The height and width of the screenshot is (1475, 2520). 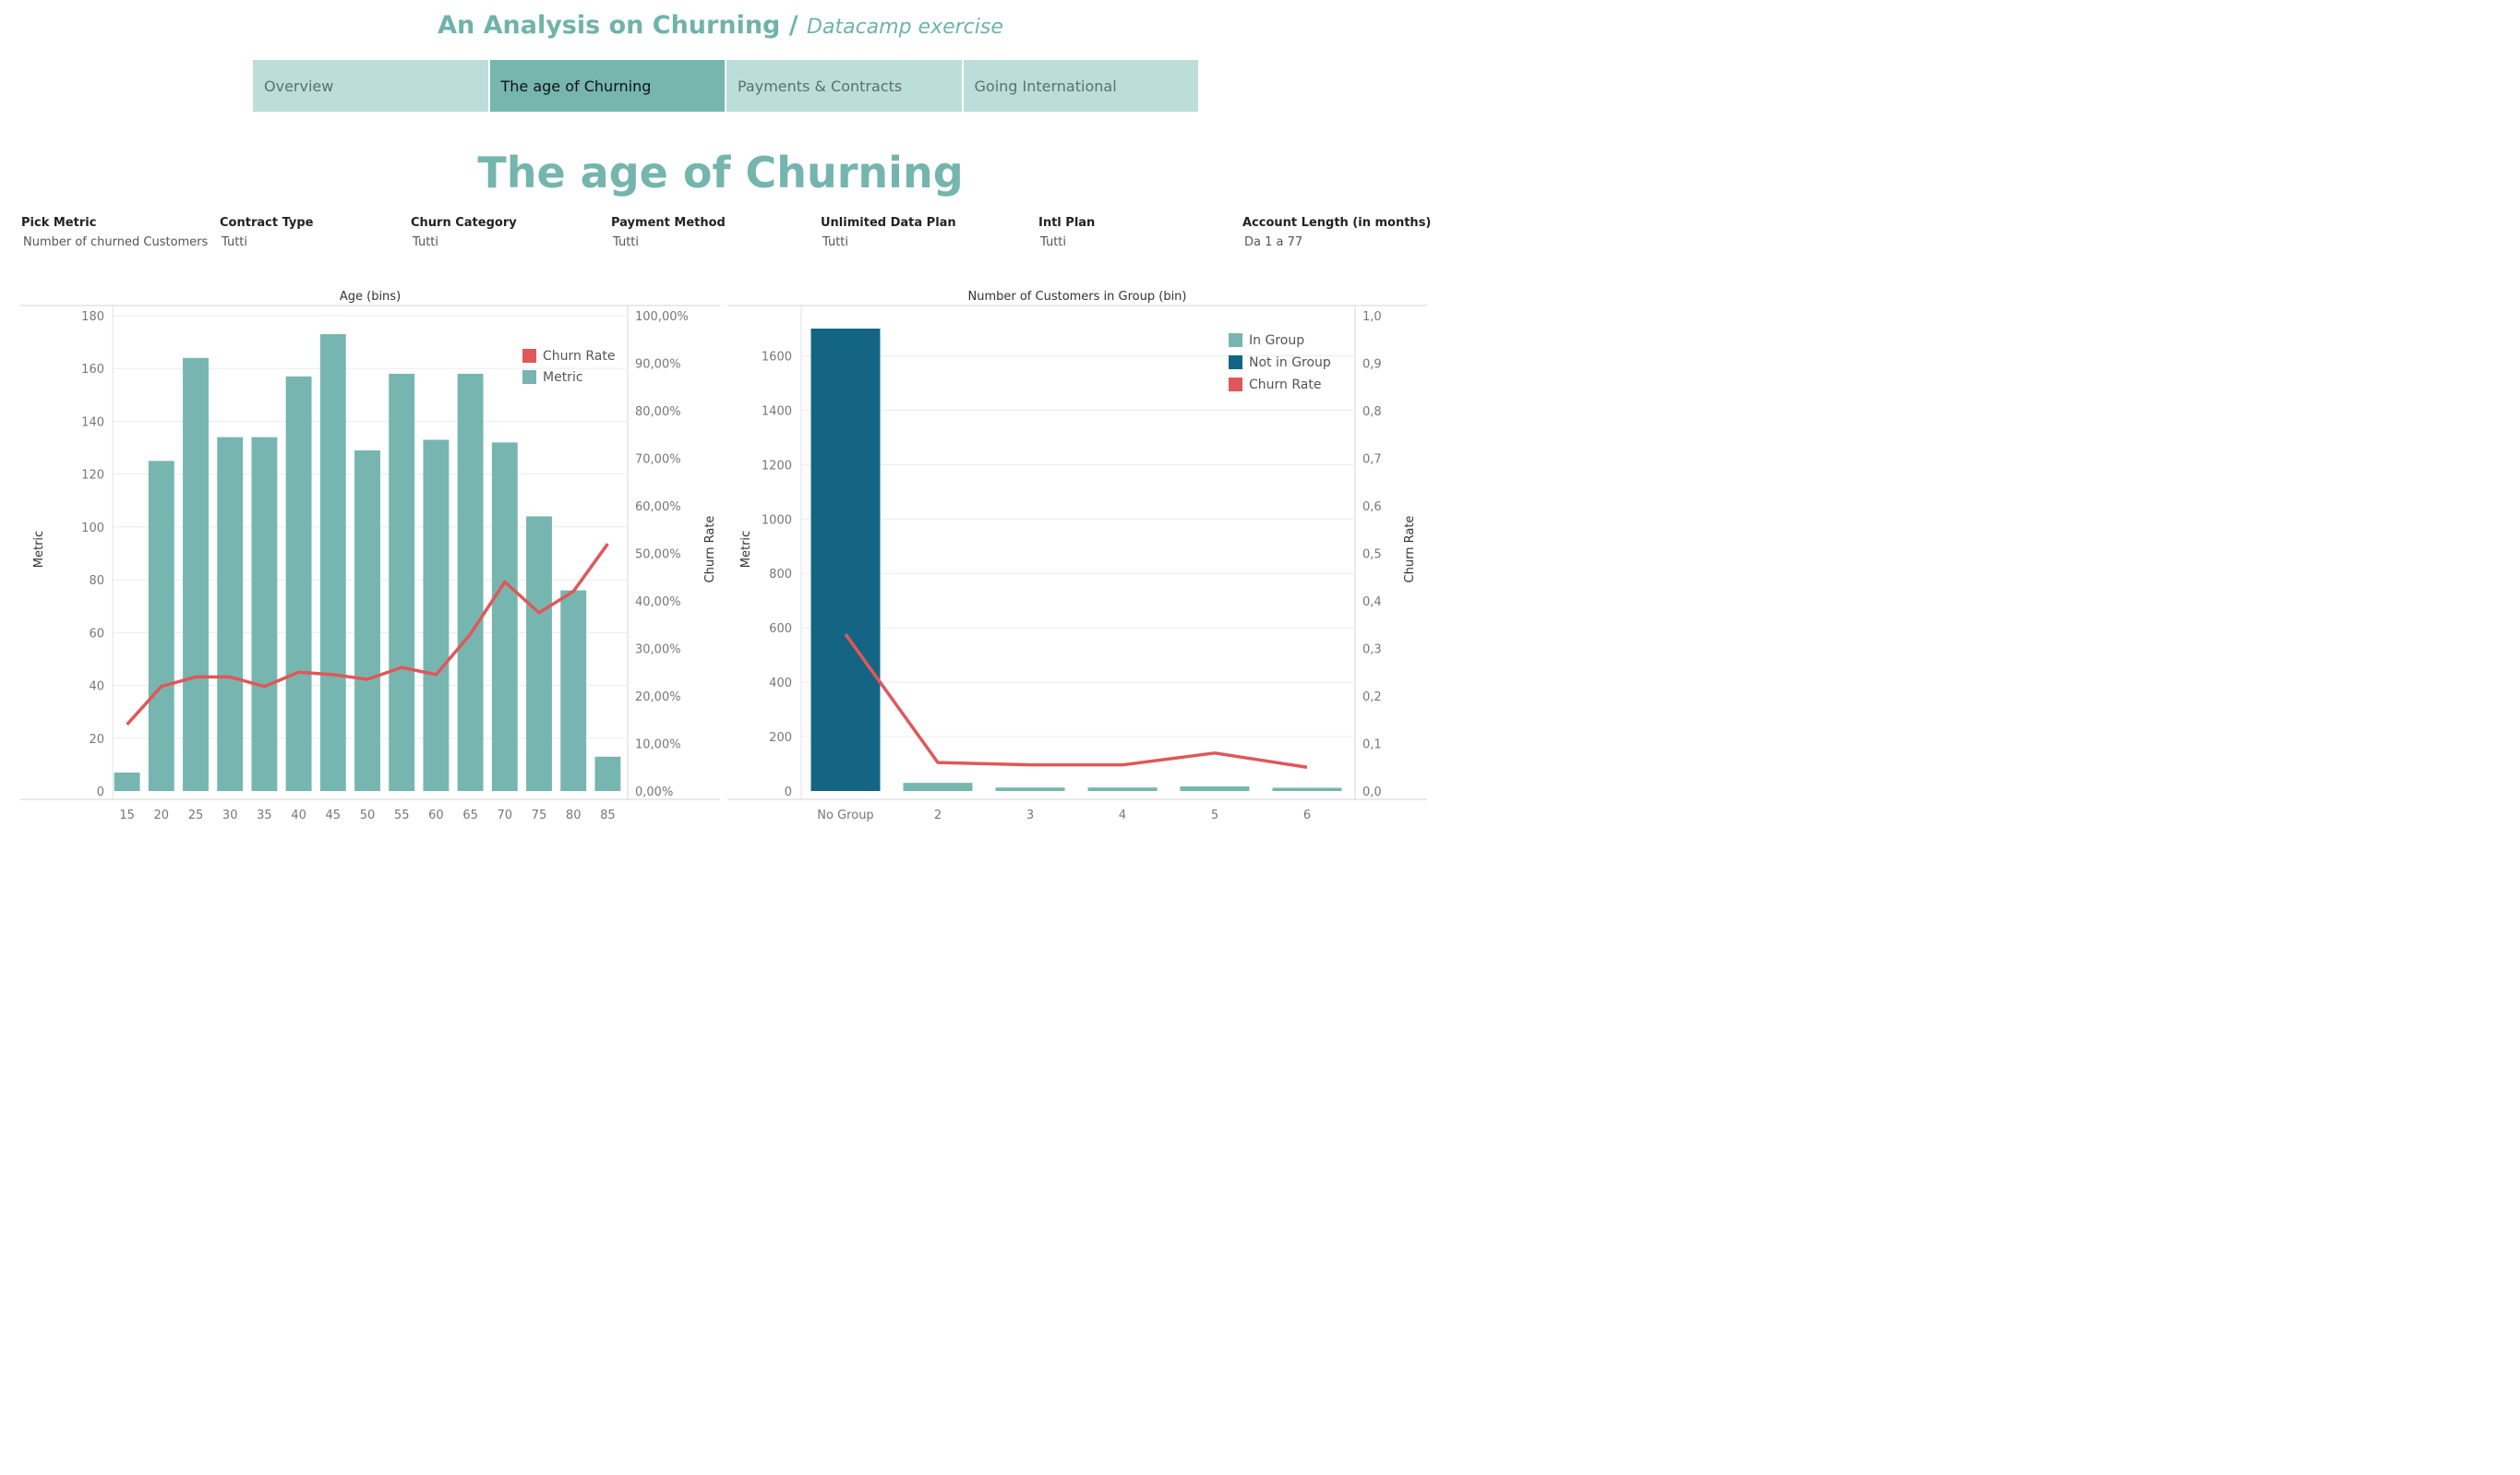 I want to click on chart-title: Number of Customers in Group (bin), so click(x=1076, y=297).